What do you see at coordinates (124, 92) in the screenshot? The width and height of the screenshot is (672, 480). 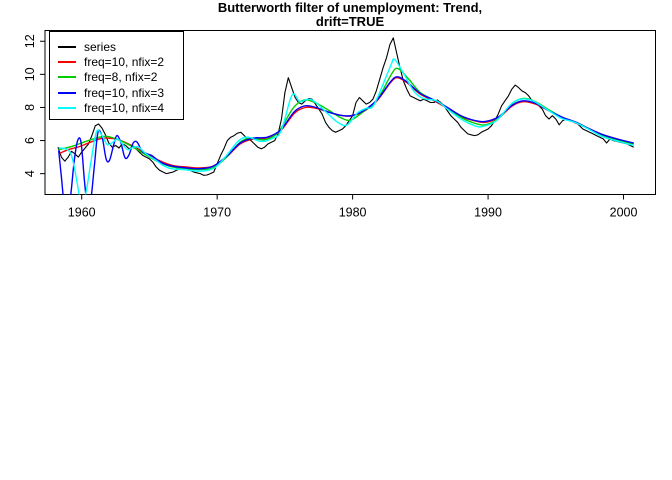 I see `legend-item-label: freq=10, nfix=3` at bounding box center [124, 92].